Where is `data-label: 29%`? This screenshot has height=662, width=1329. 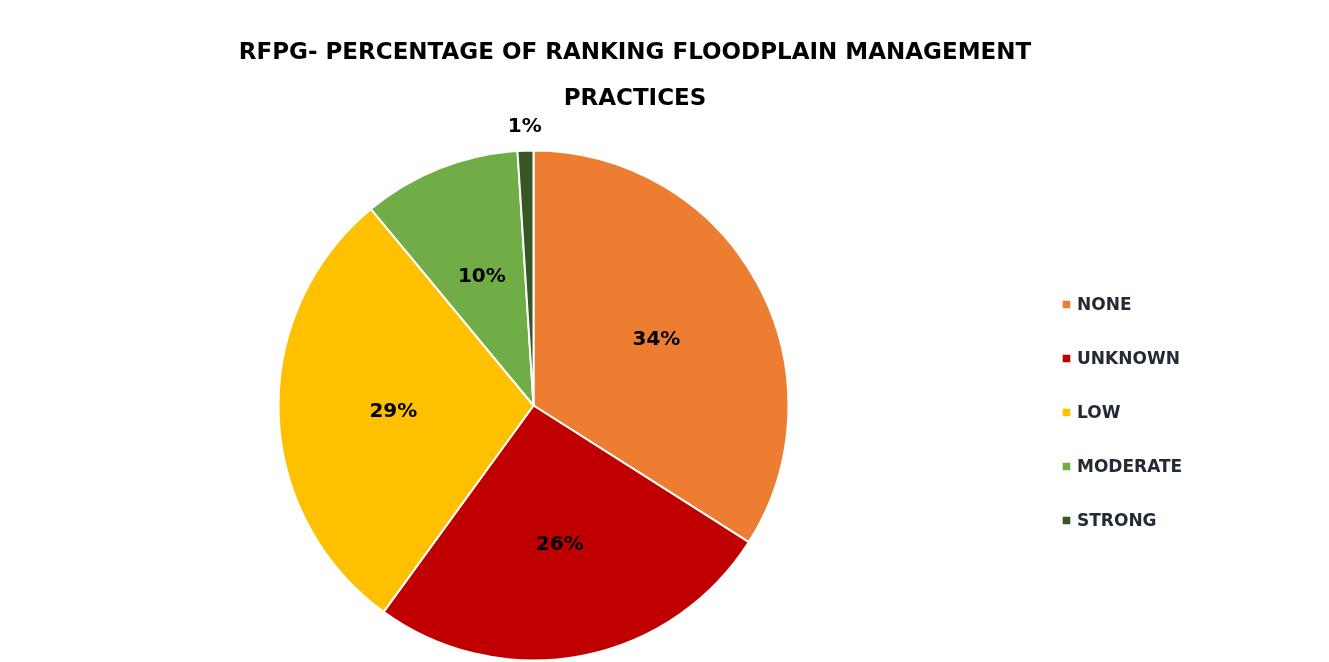
data-label: 29% is located at coordinates (393, 409).